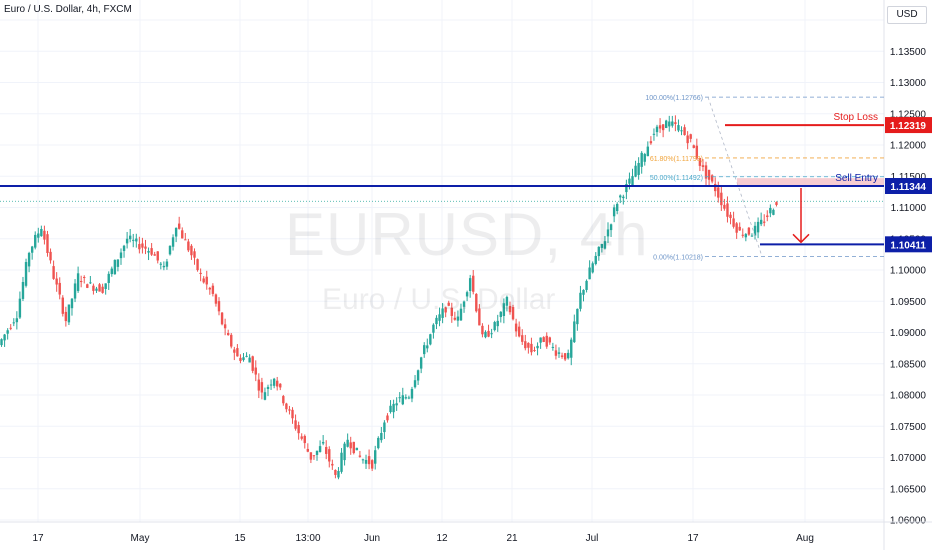 The width and height of the screenshot is (932, 550). What do you see at coordinates (908, 364) in the screenshot?
I see `y-tick-label: 1.08500` at bounding box center [908, 364].